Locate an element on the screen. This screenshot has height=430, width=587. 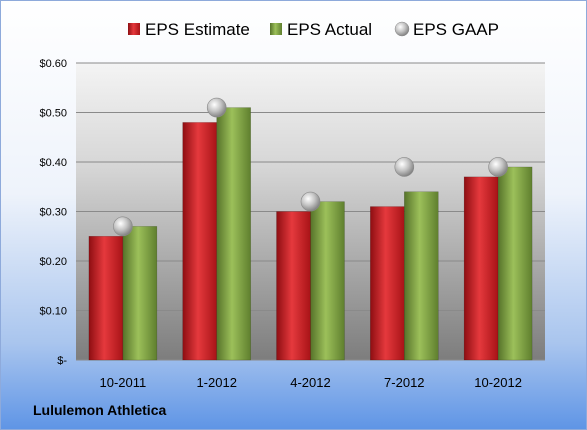
x-tick-label: 10-2011 is located at coordinates (123, 382).